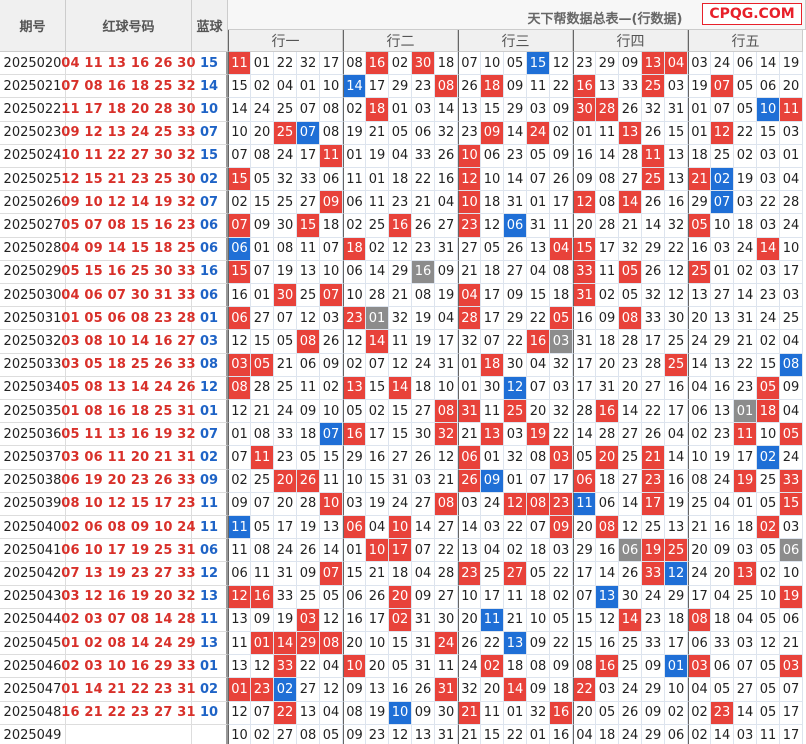  What do you see at coordinates (33, 551) in the screenshot?
I see `issue: 2025041` at bounding box center [33, 551].